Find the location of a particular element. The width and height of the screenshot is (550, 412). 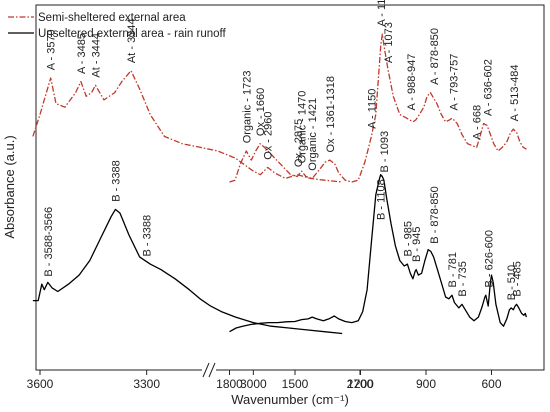

band-label: B - 735 is located at coordinates (463, 278).